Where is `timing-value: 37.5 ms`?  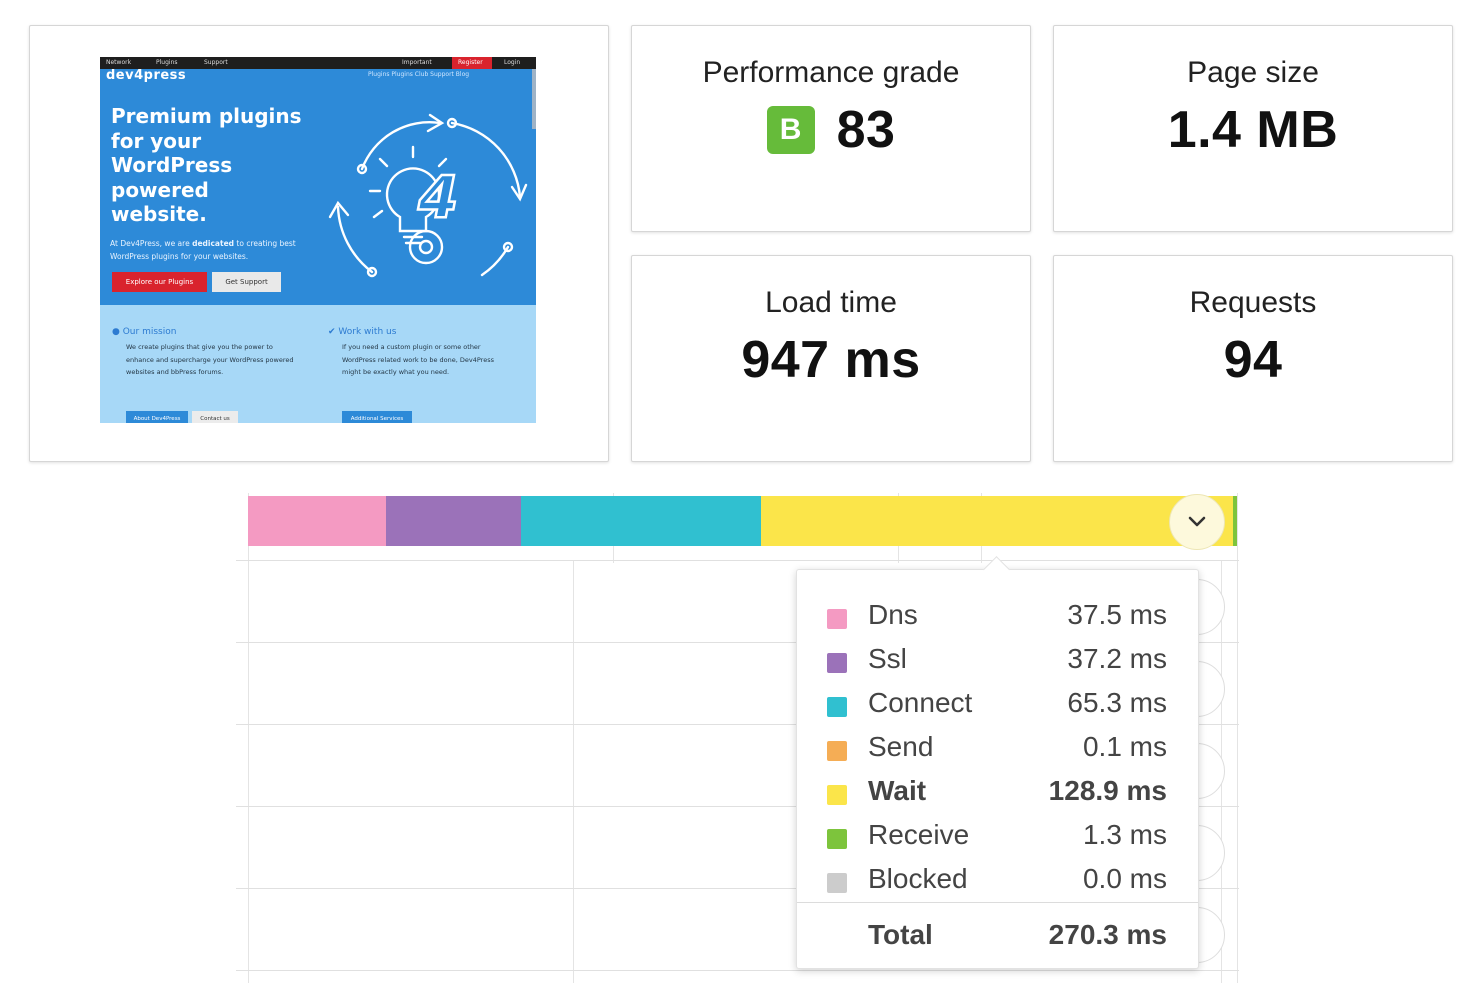
timing-value: 37.5 ms is located at coordinates (1117, 614).